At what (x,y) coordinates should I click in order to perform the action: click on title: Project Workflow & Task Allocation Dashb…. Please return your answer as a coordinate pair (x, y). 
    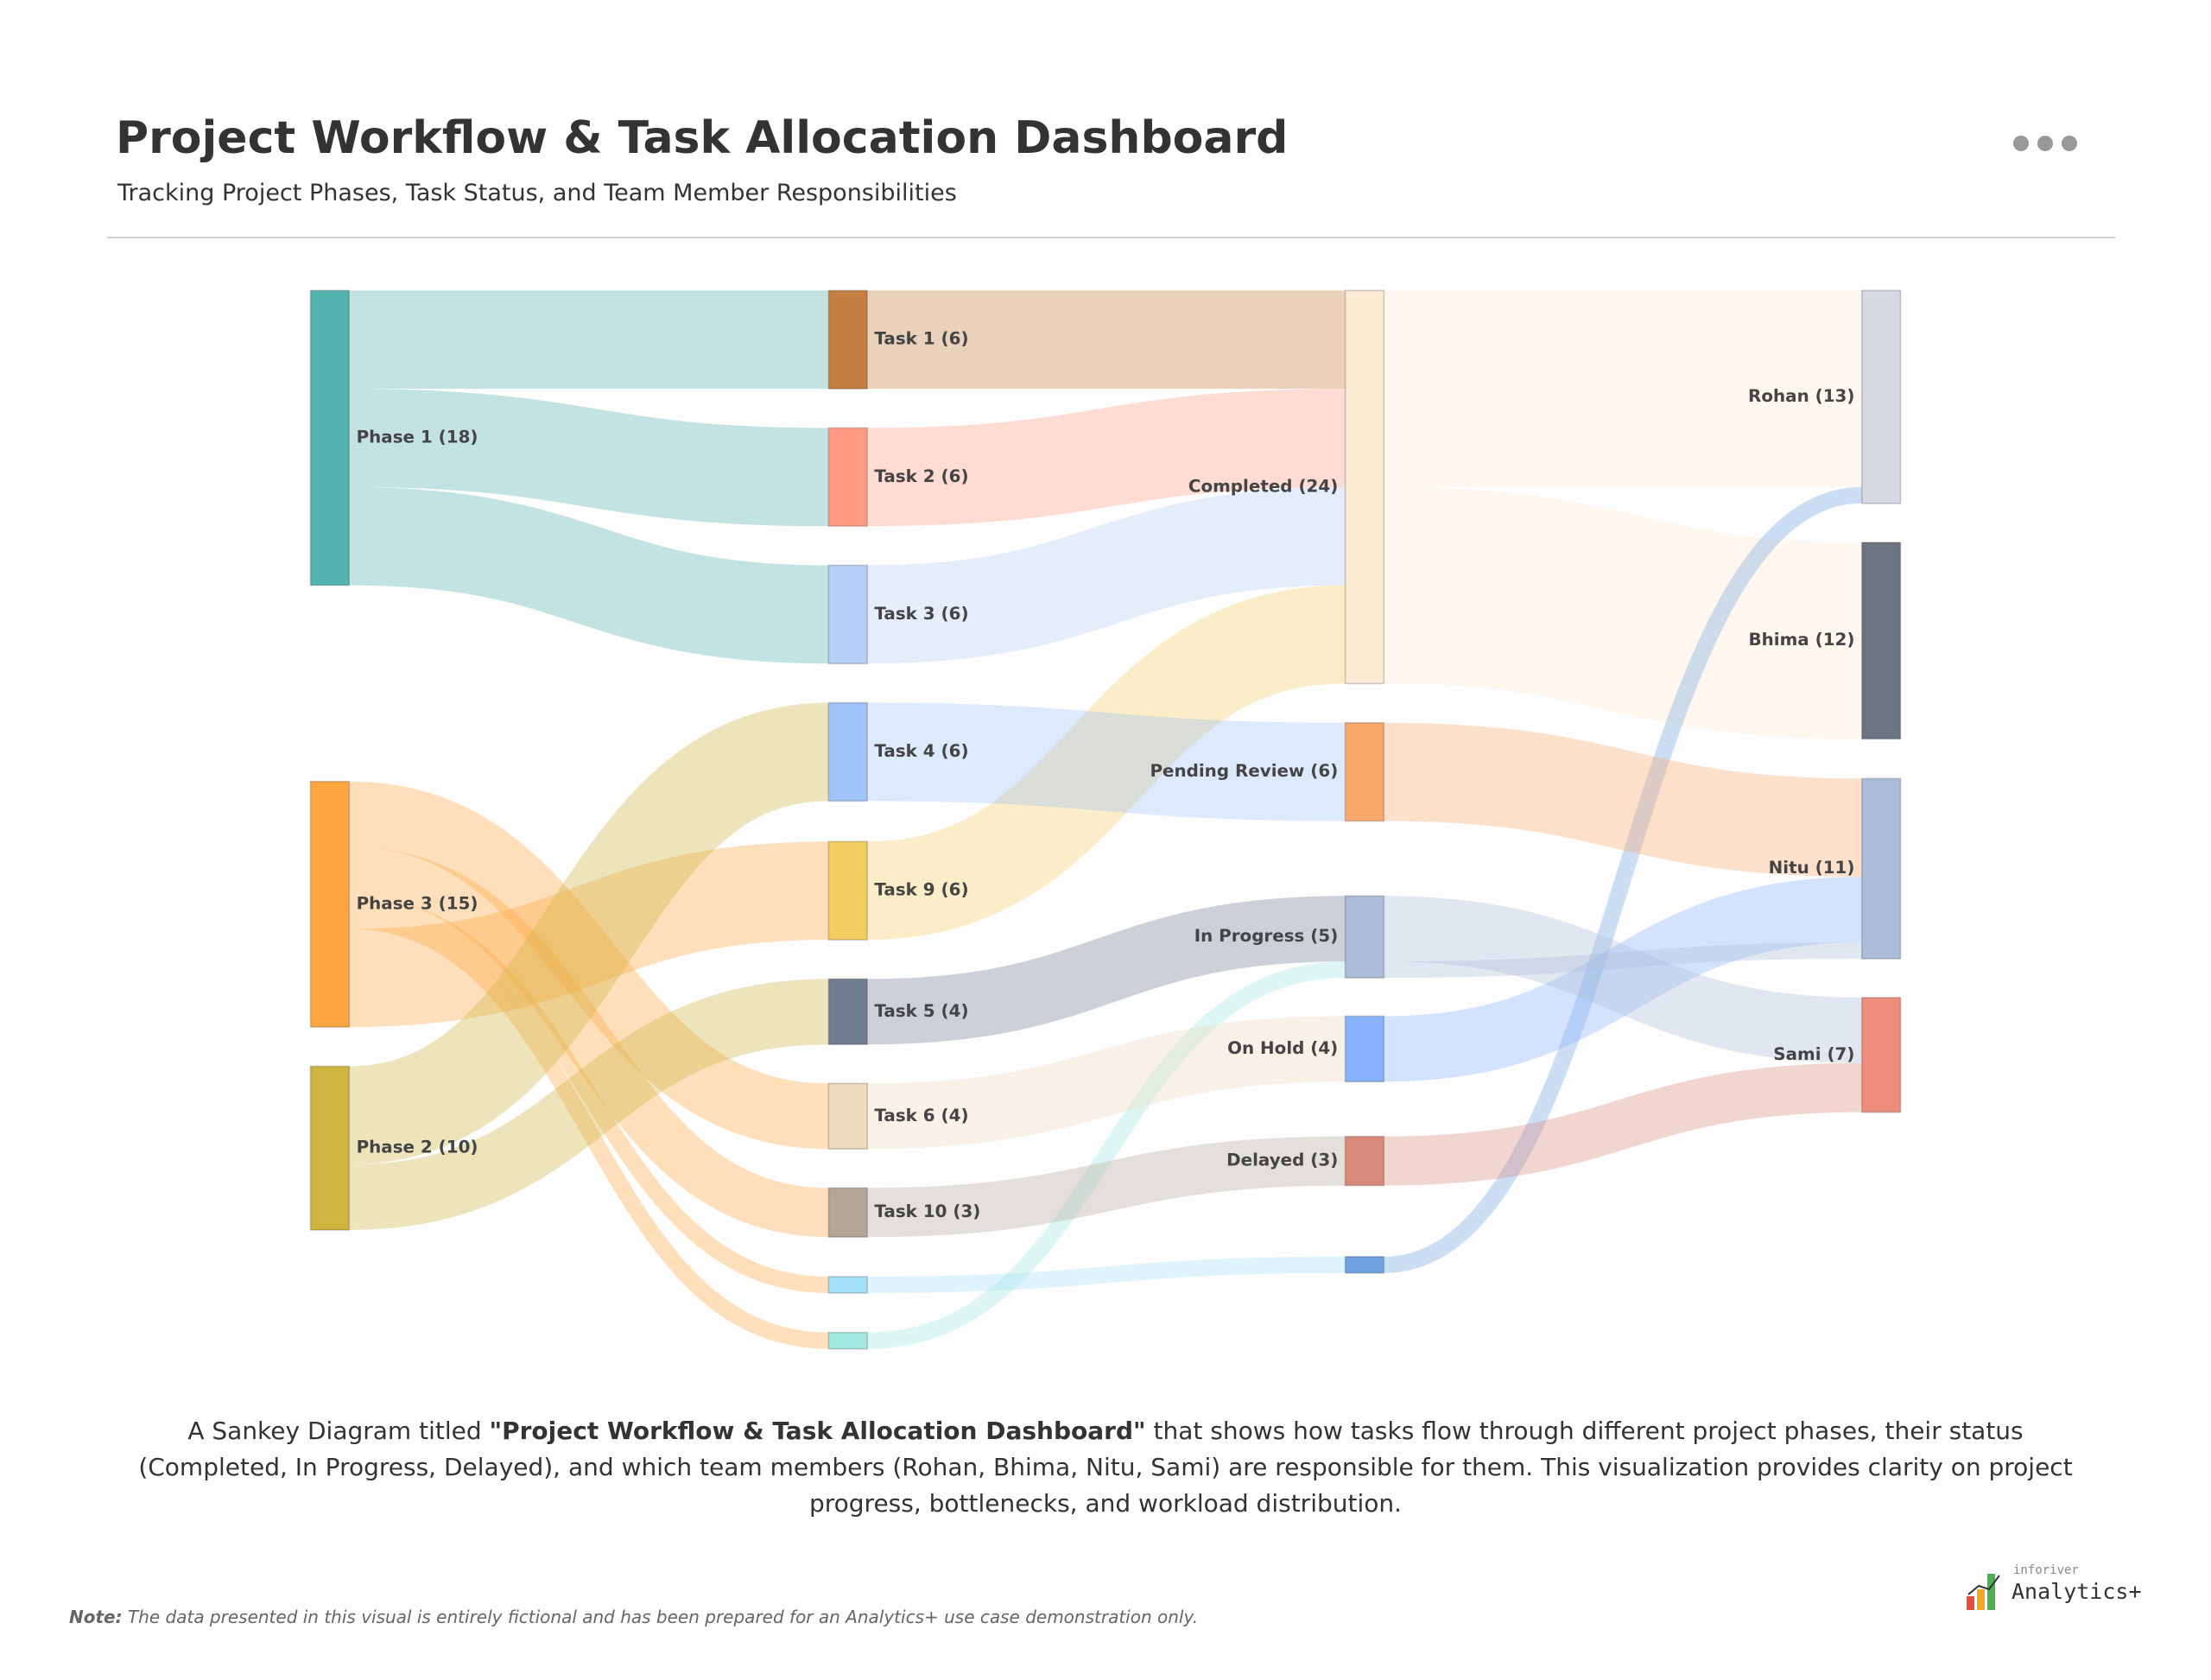
    Looking at the image, I should click on (702, 138).